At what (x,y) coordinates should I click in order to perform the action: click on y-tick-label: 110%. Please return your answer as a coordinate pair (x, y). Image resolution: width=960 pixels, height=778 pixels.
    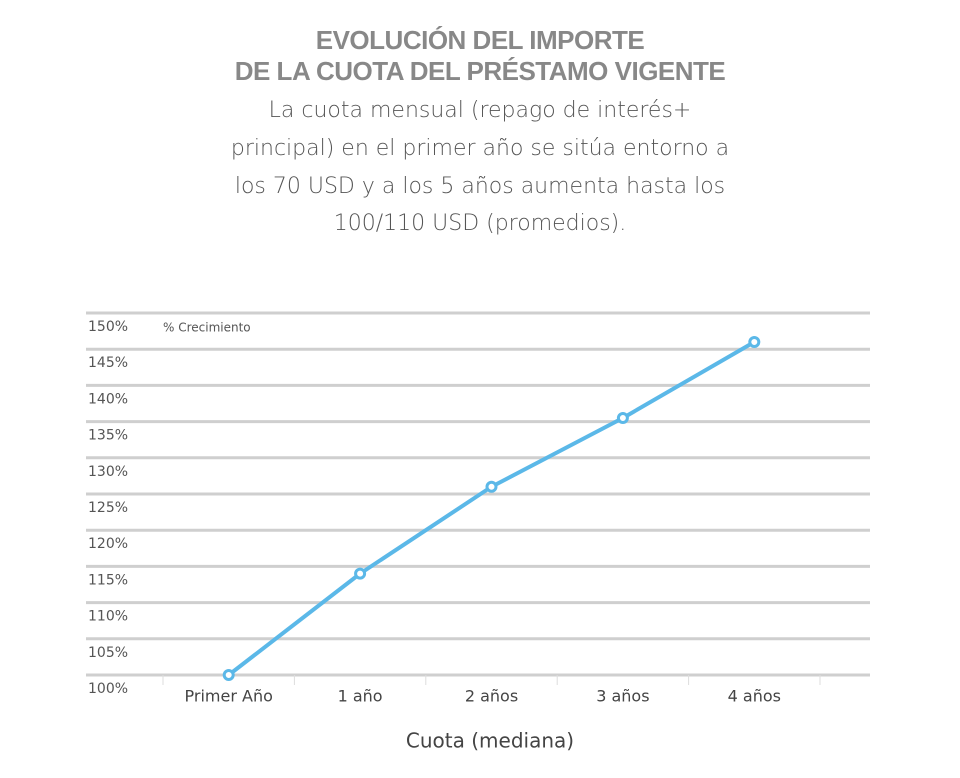
    Looking at the image, I should click on (108, 617).